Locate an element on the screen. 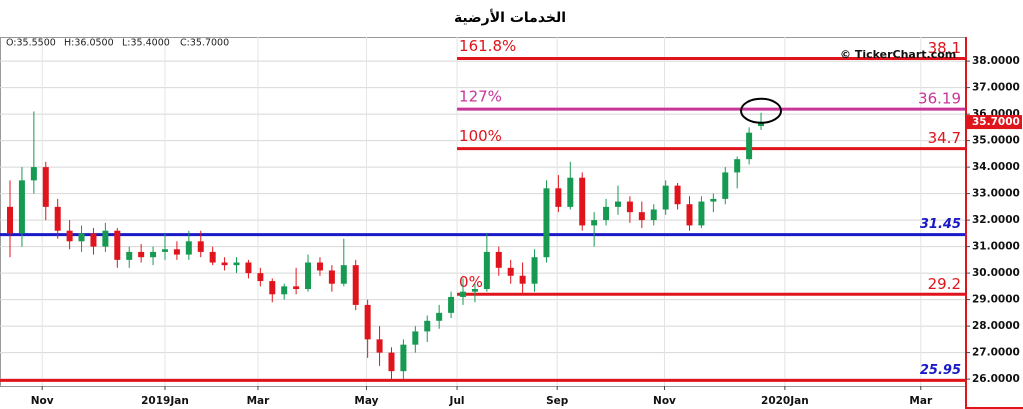  ohlc-header: O:35.5500 is located at coordinates (31, 43).